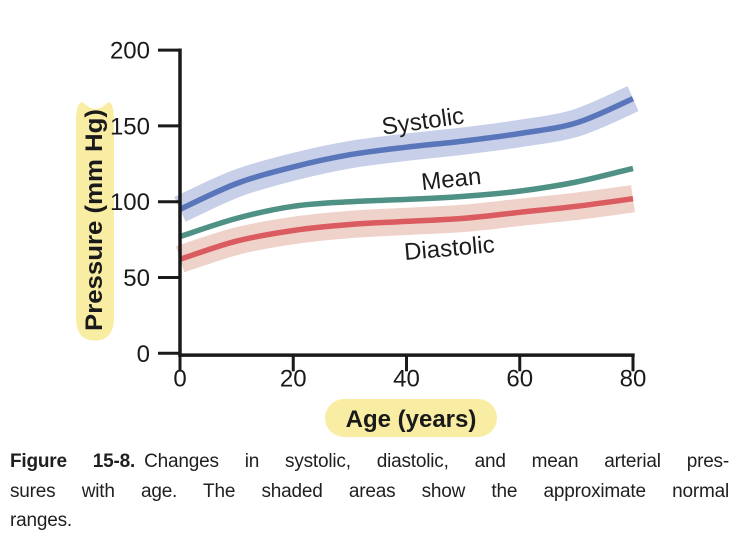 The height and width of the screenshot is (542, 740). What do you see at coordinates (406, 378) in the screenshot?
I see `x-tick-label-40: 40` at bounding box center [406, 378].